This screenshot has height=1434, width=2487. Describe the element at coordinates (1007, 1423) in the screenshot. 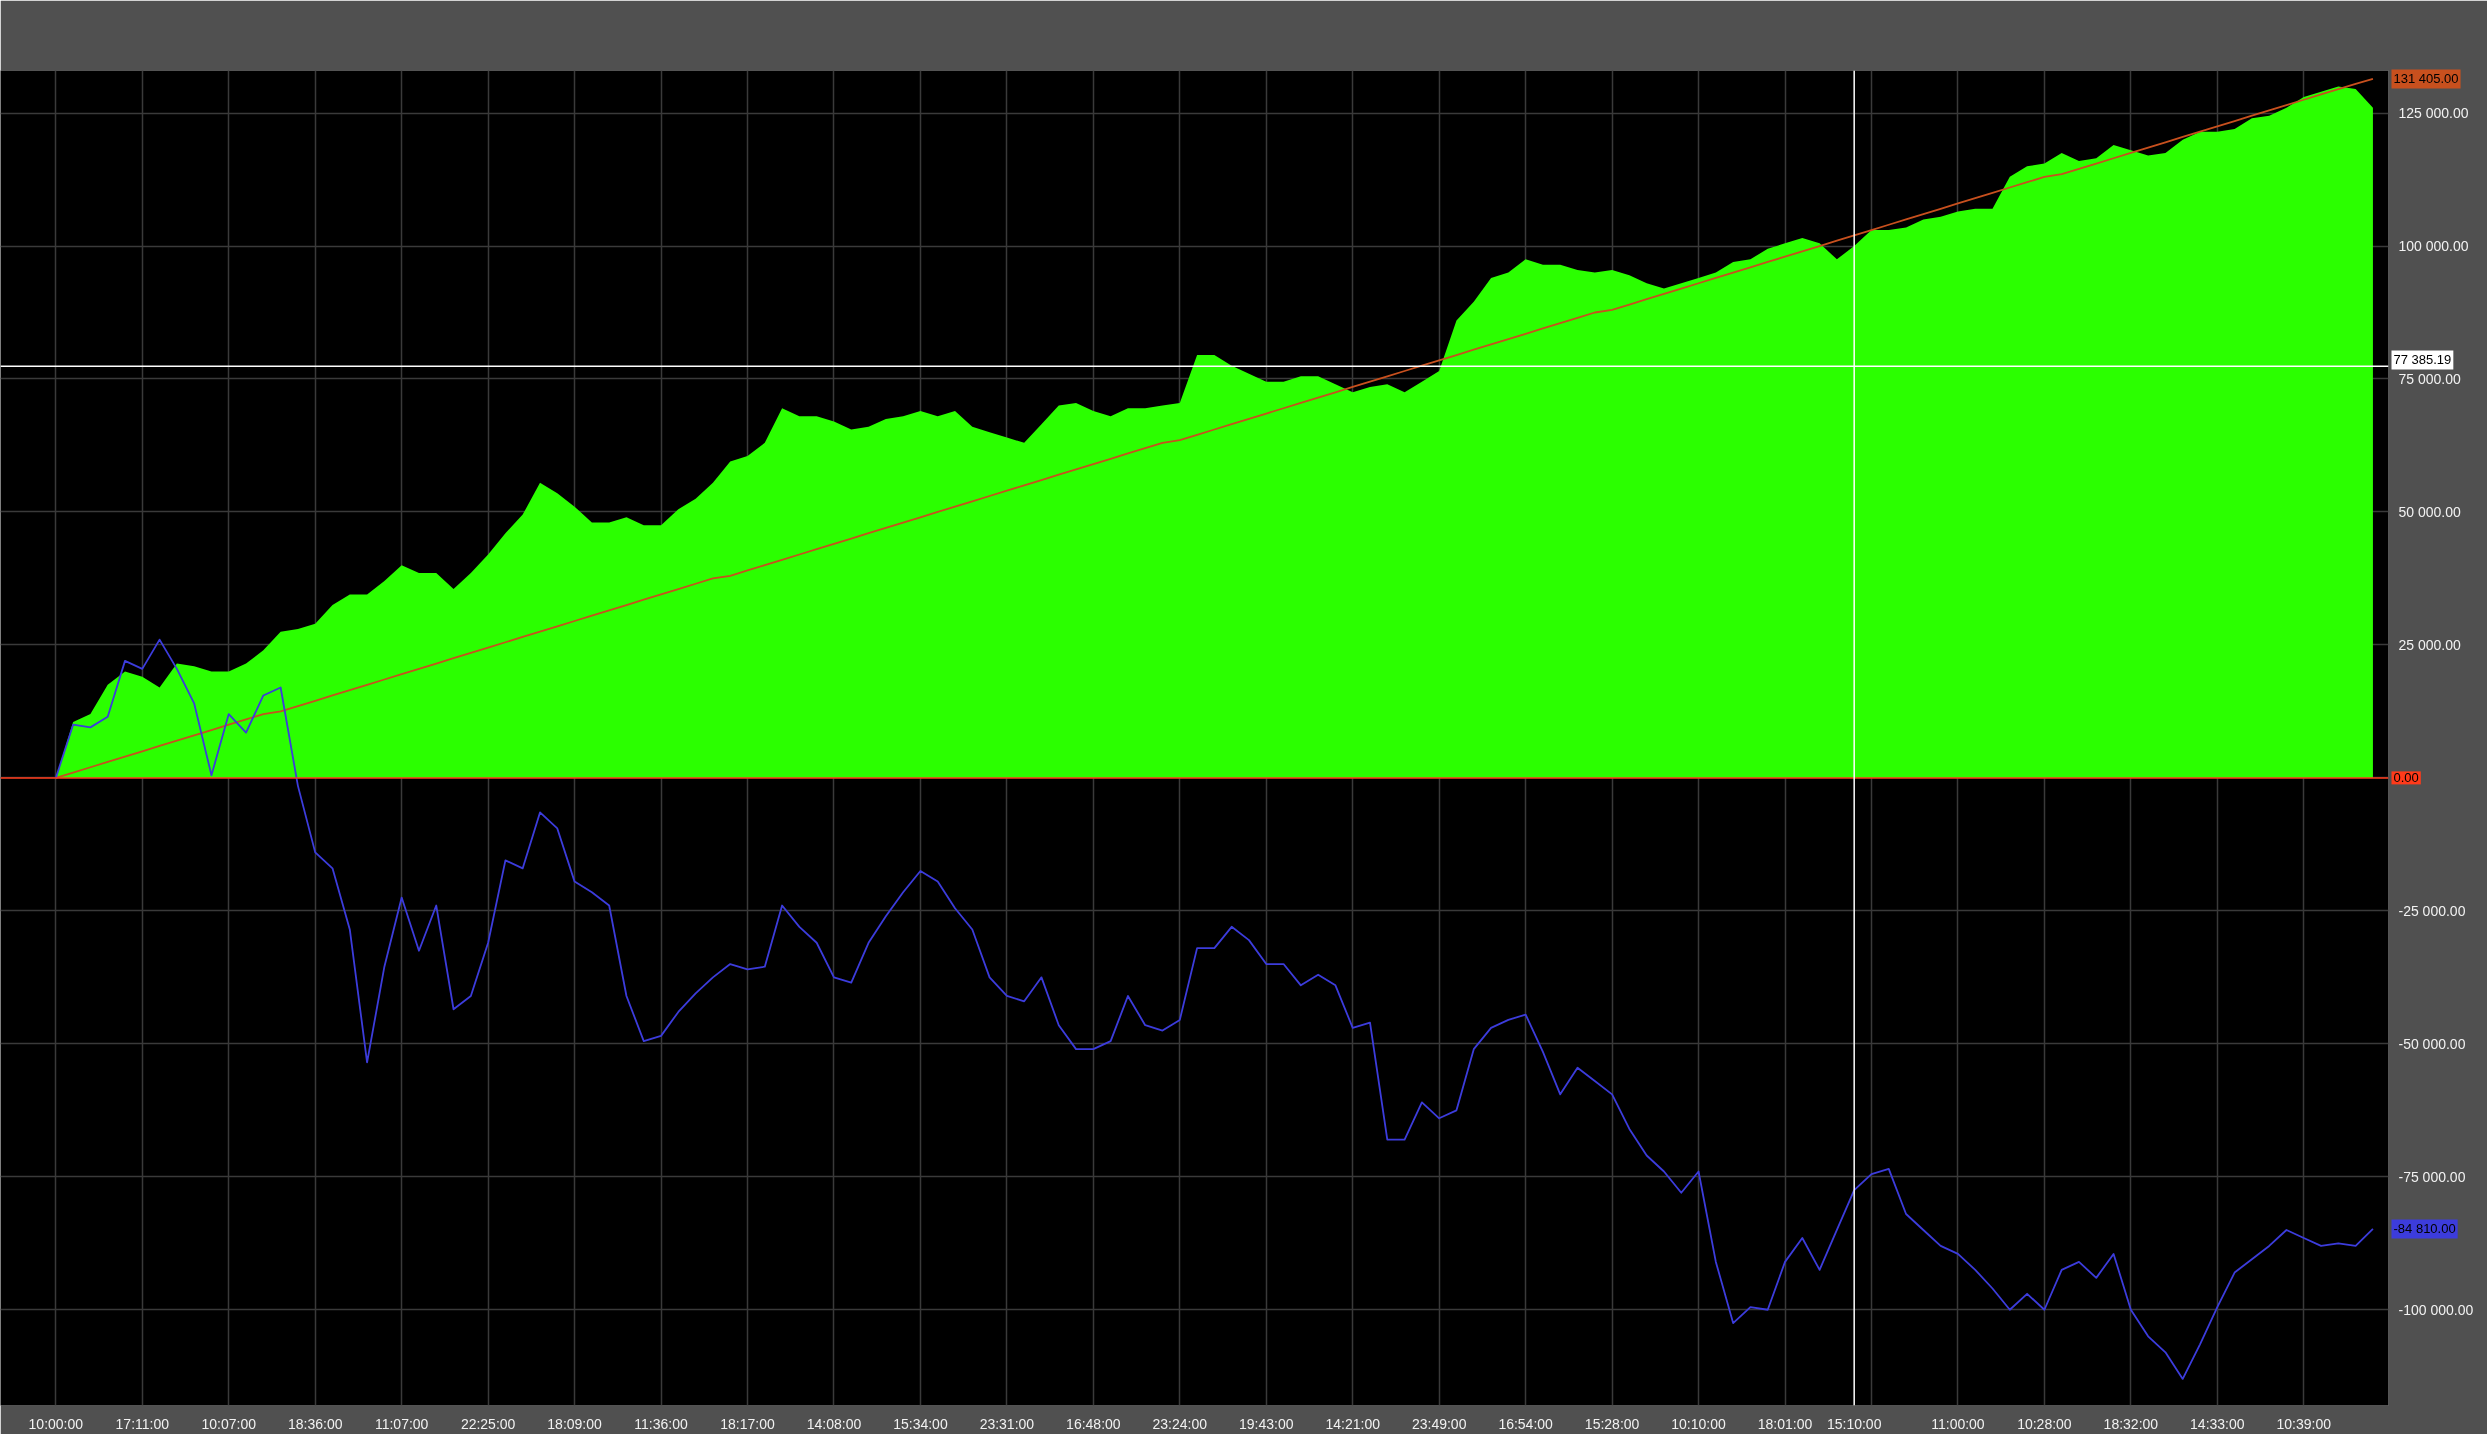

I see `x-tick-label: 23:31:00` at that location.